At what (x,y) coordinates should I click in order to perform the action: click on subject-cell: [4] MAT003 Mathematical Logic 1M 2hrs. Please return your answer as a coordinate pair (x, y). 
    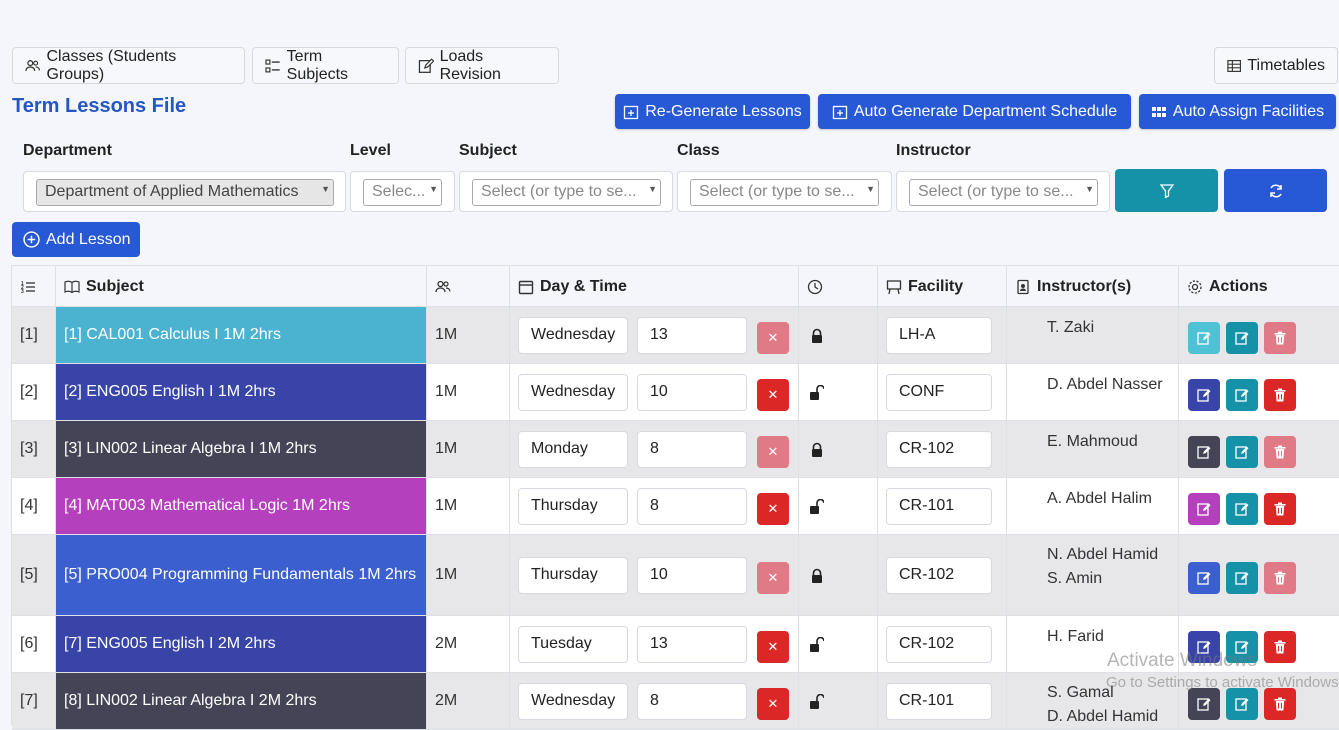
    Looking at the image, I should click on (241, 506).